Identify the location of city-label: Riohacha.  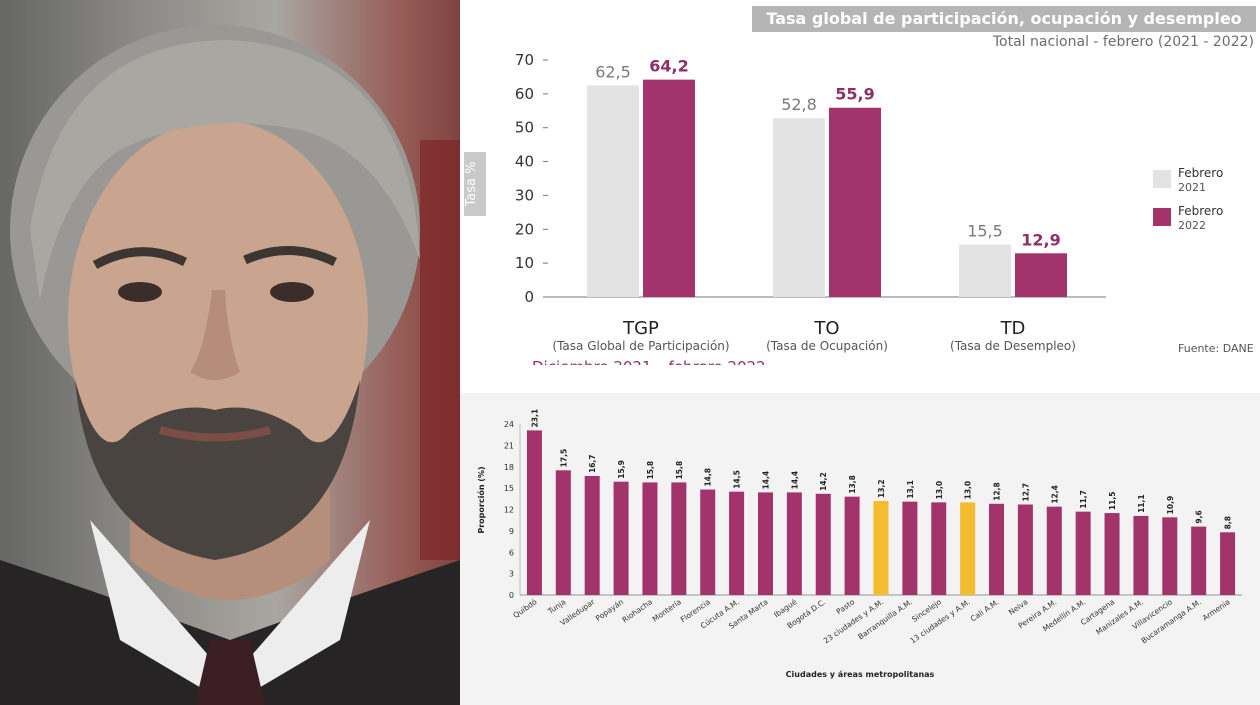
(638, 610).